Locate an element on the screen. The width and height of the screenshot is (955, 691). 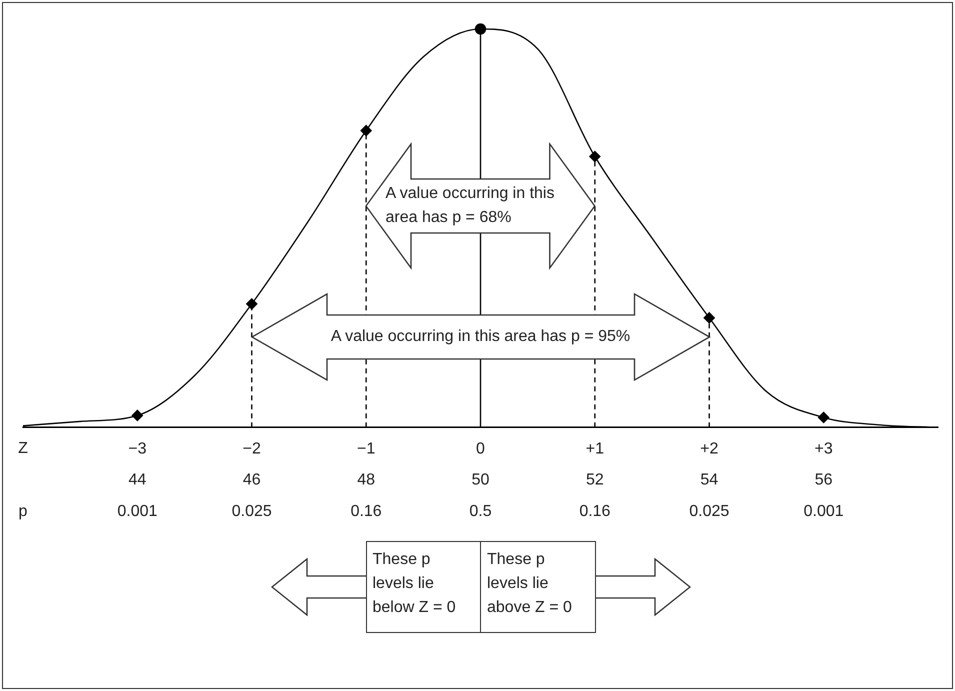
text: p is located at coordinates (23, 512).